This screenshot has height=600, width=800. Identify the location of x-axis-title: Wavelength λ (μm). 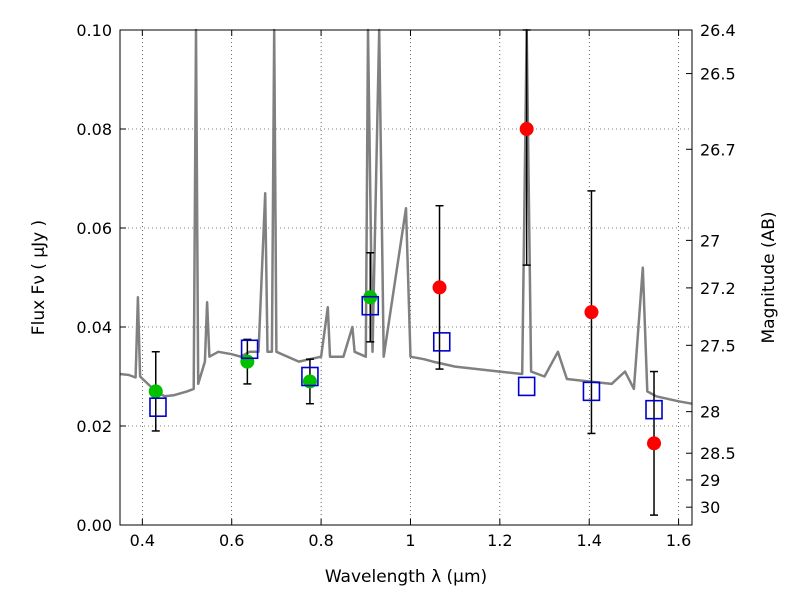
(406, 577).